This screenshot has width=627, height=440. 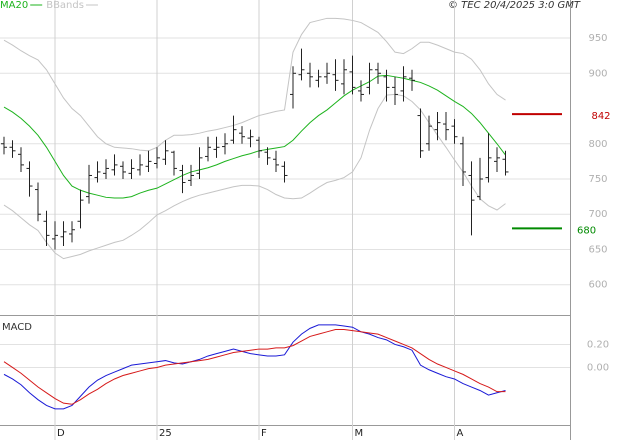 What do you see at coordinates (597, 285) in the screenshot?
I see `y-tick-label: 600` at bounding box center [597, 285].